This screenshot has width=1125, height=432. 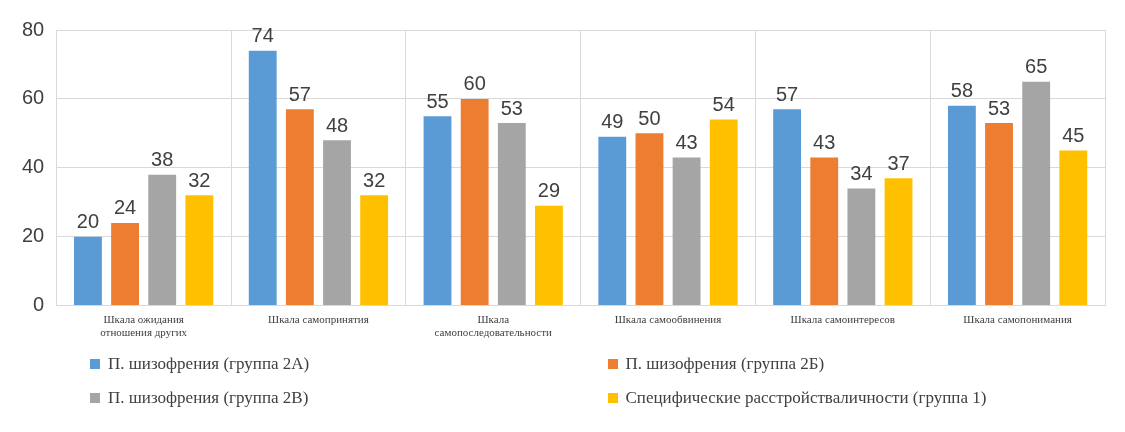 I want to click on data-label: 20, so click(x=88, y=221).